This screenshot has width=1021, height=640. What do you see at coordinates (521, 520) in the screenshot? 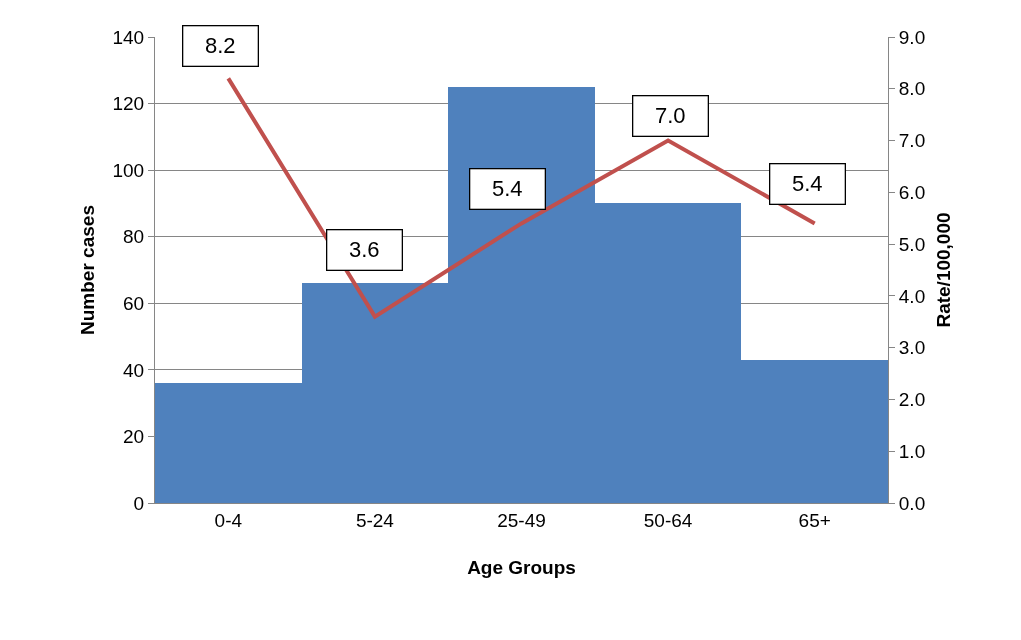
I see `x-tick-label: 25-49` at bounding box center [521, 520].